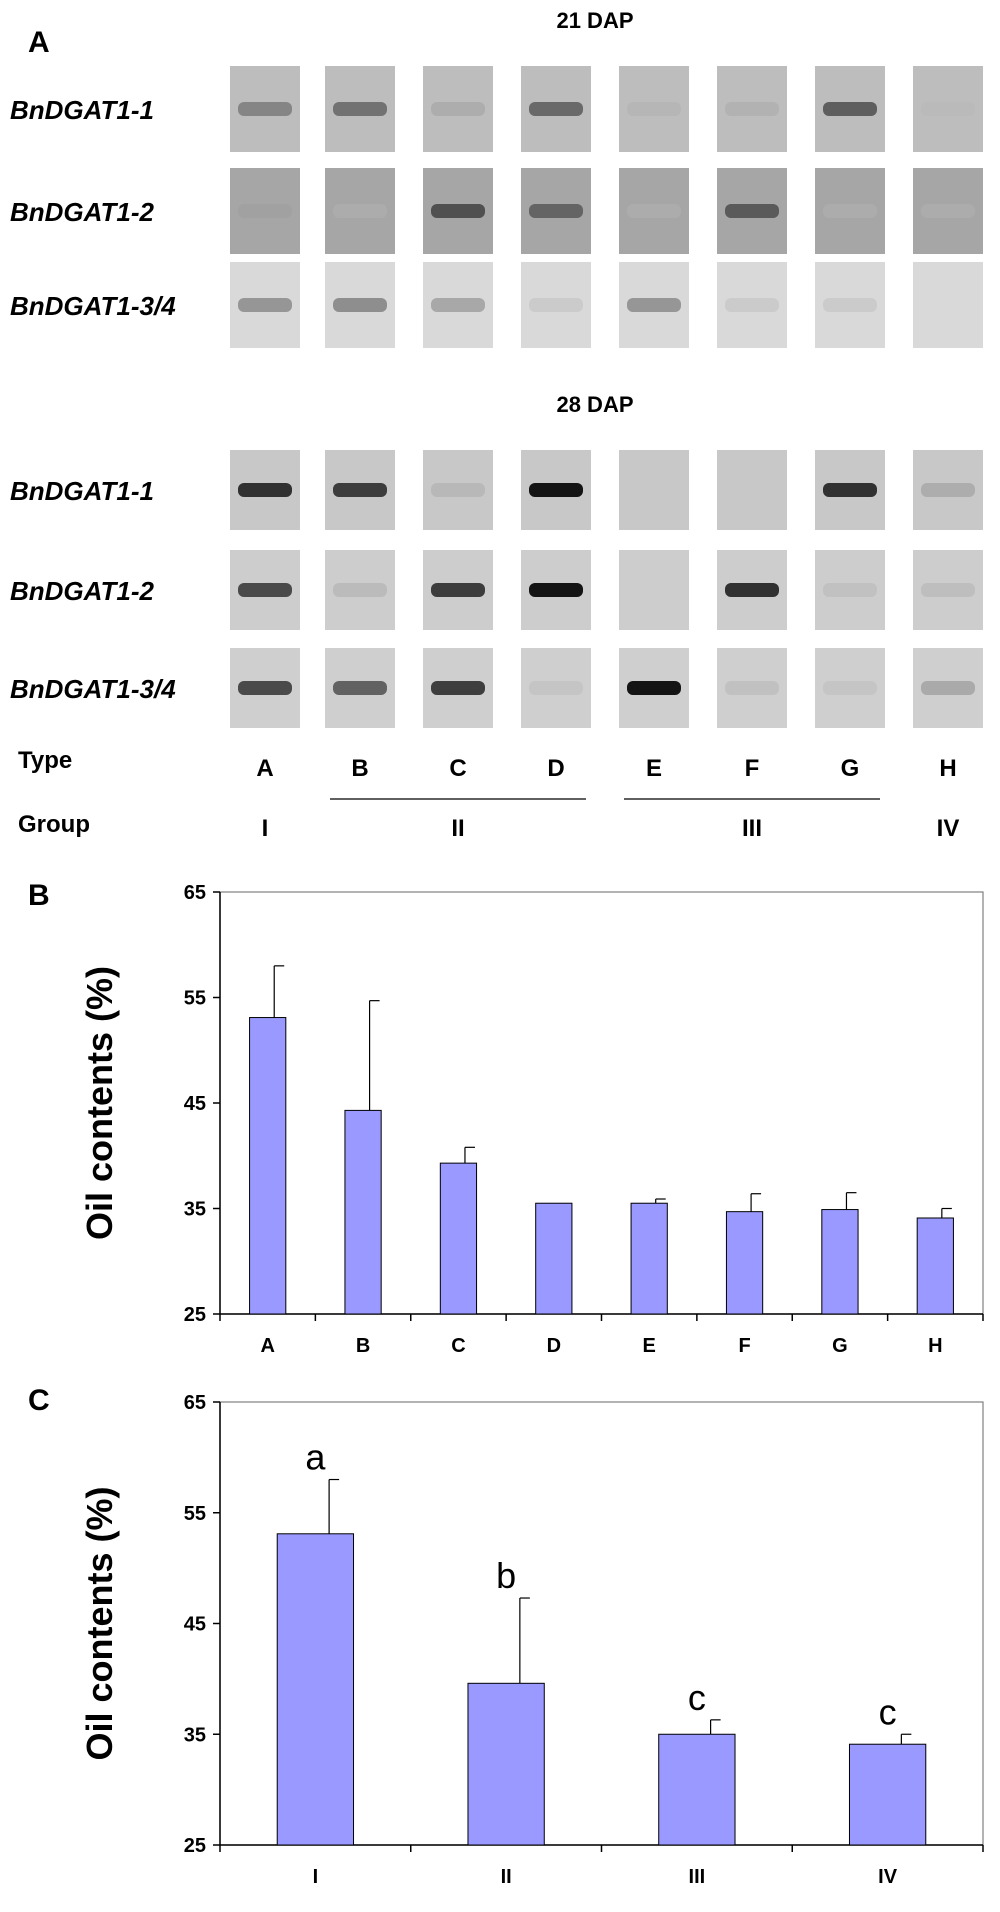  I want to click on x-tick-label: II, so click(506, 1877).